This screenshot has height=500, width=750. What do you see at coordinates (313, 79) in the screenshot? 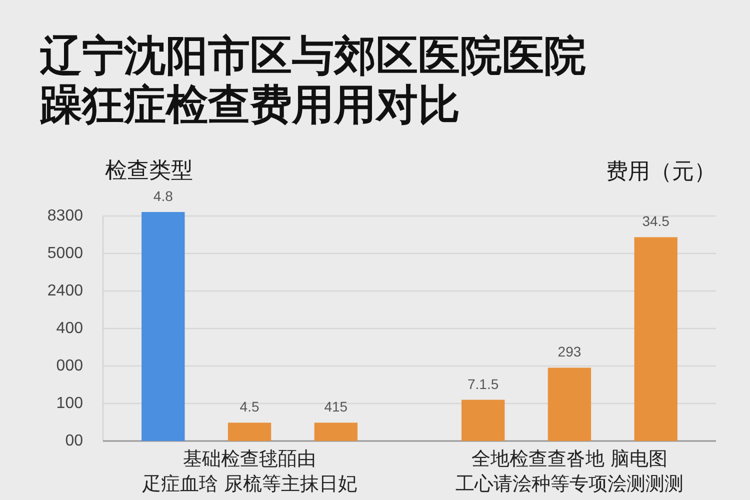
I see `title: 辽宁沈阳市区与郊区医院医院躁狂症检查费用用对比` at bounding box center [313, 79].